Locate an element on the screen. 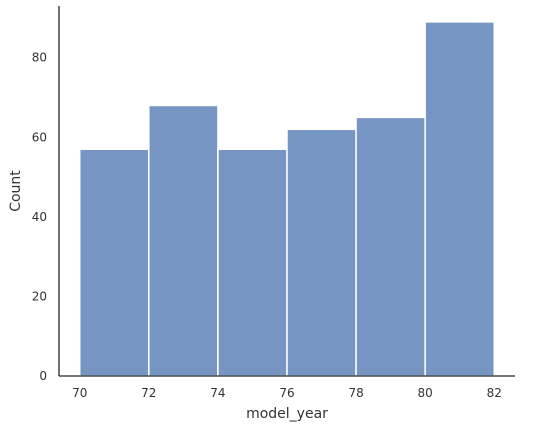 The width and height of the screenshot is (544, 435). y-tick-label-0: 0 is located at coordinates (43, 376).